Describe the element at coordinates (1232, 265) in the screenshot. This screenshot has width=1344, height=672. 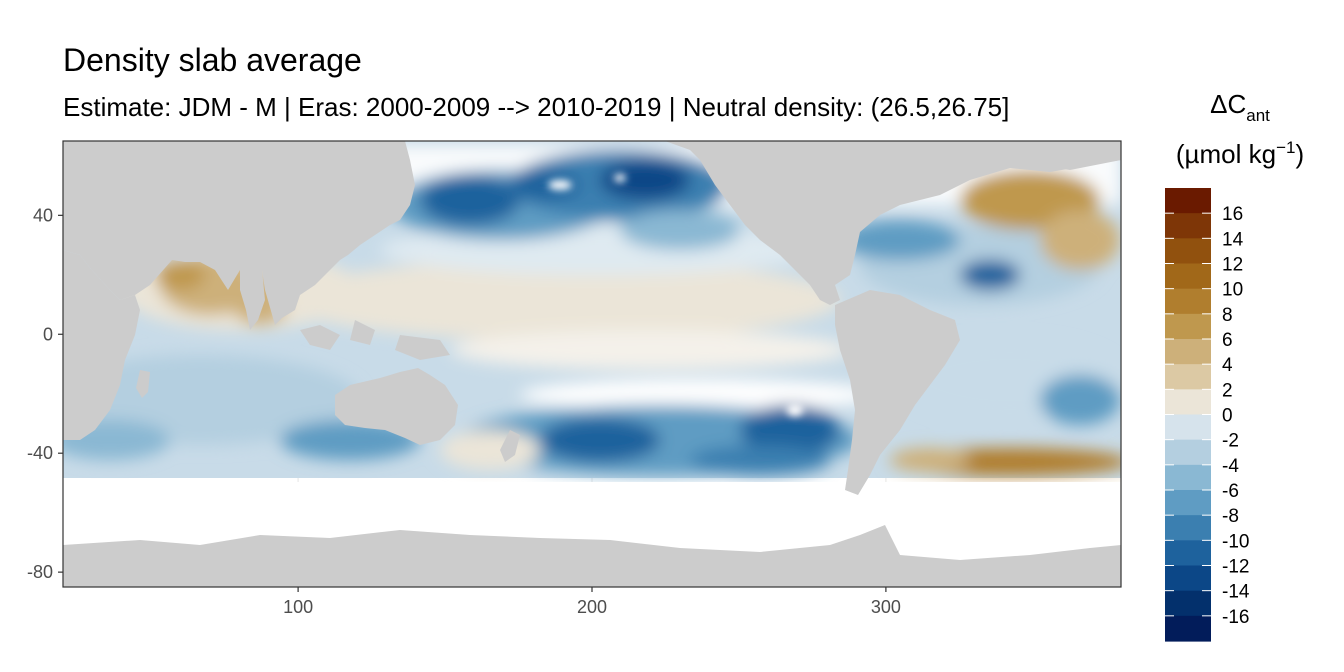
I see `legend-break-label: 12` at that location.